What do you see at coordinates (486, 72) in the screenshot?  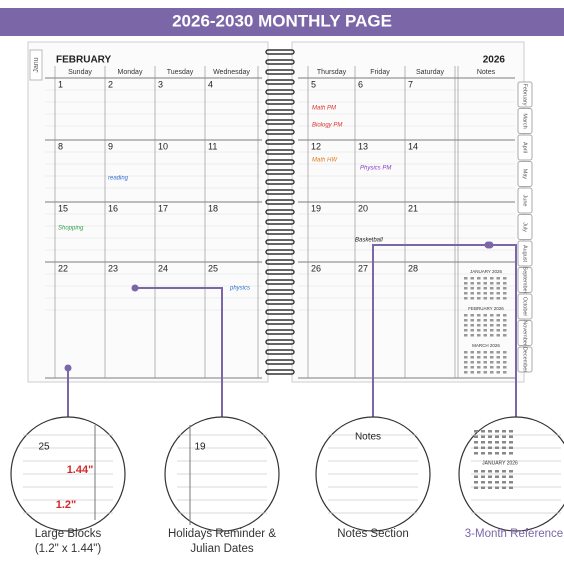 I see `notes-header: Notes` at bounding box center [486, 72].